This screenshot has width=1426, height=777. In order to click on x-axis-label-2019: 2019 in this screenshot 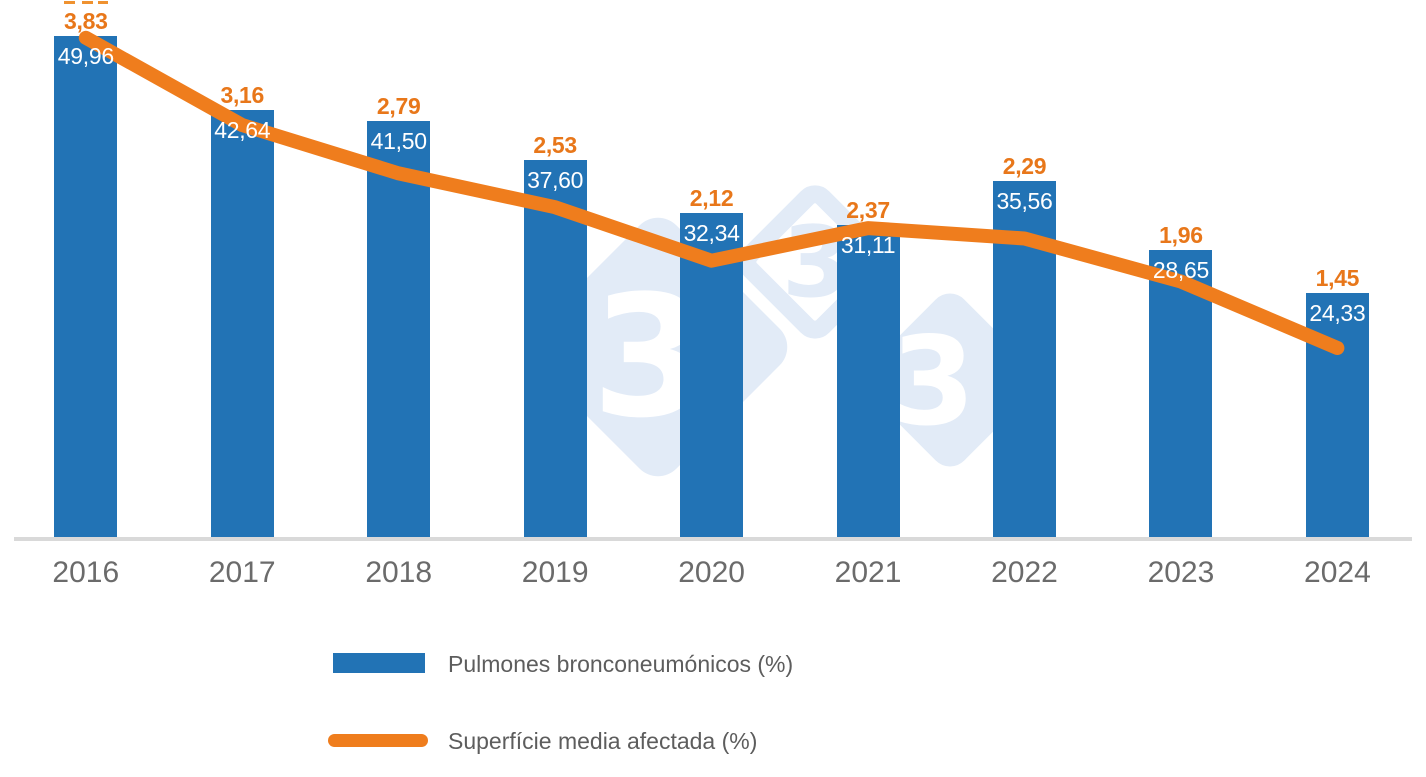, I will do `click(555, 572)`.